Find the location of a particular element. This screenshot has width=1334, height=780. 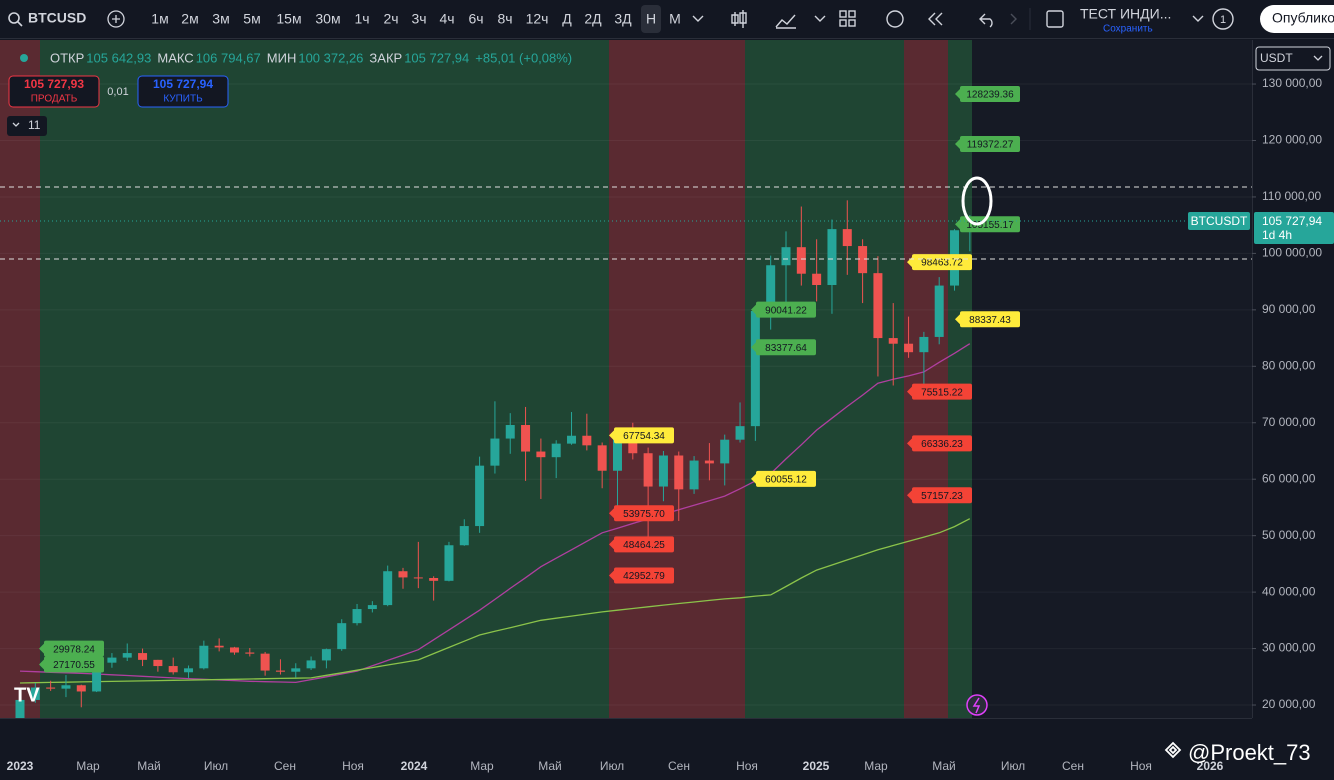

interval-button: М is located at coordinates (675, 19).